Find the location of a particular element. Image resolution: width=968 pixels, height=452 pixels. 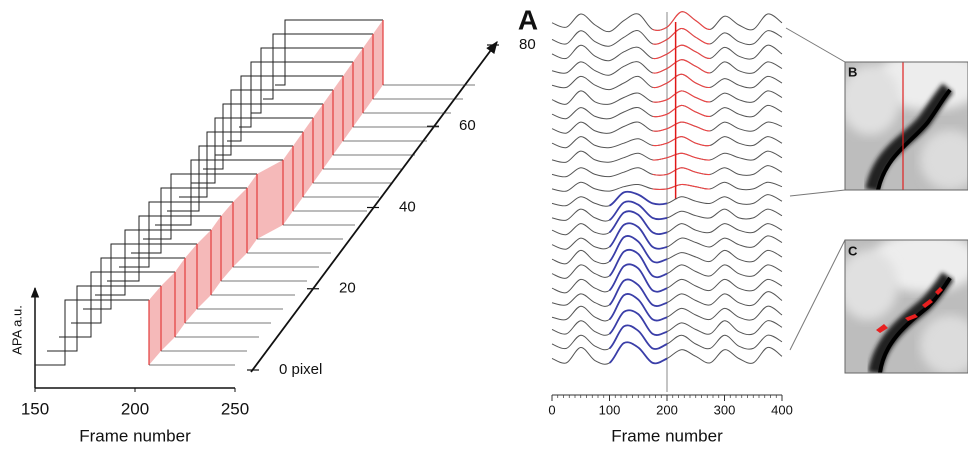

connectors is located at coordinates (815, 189).